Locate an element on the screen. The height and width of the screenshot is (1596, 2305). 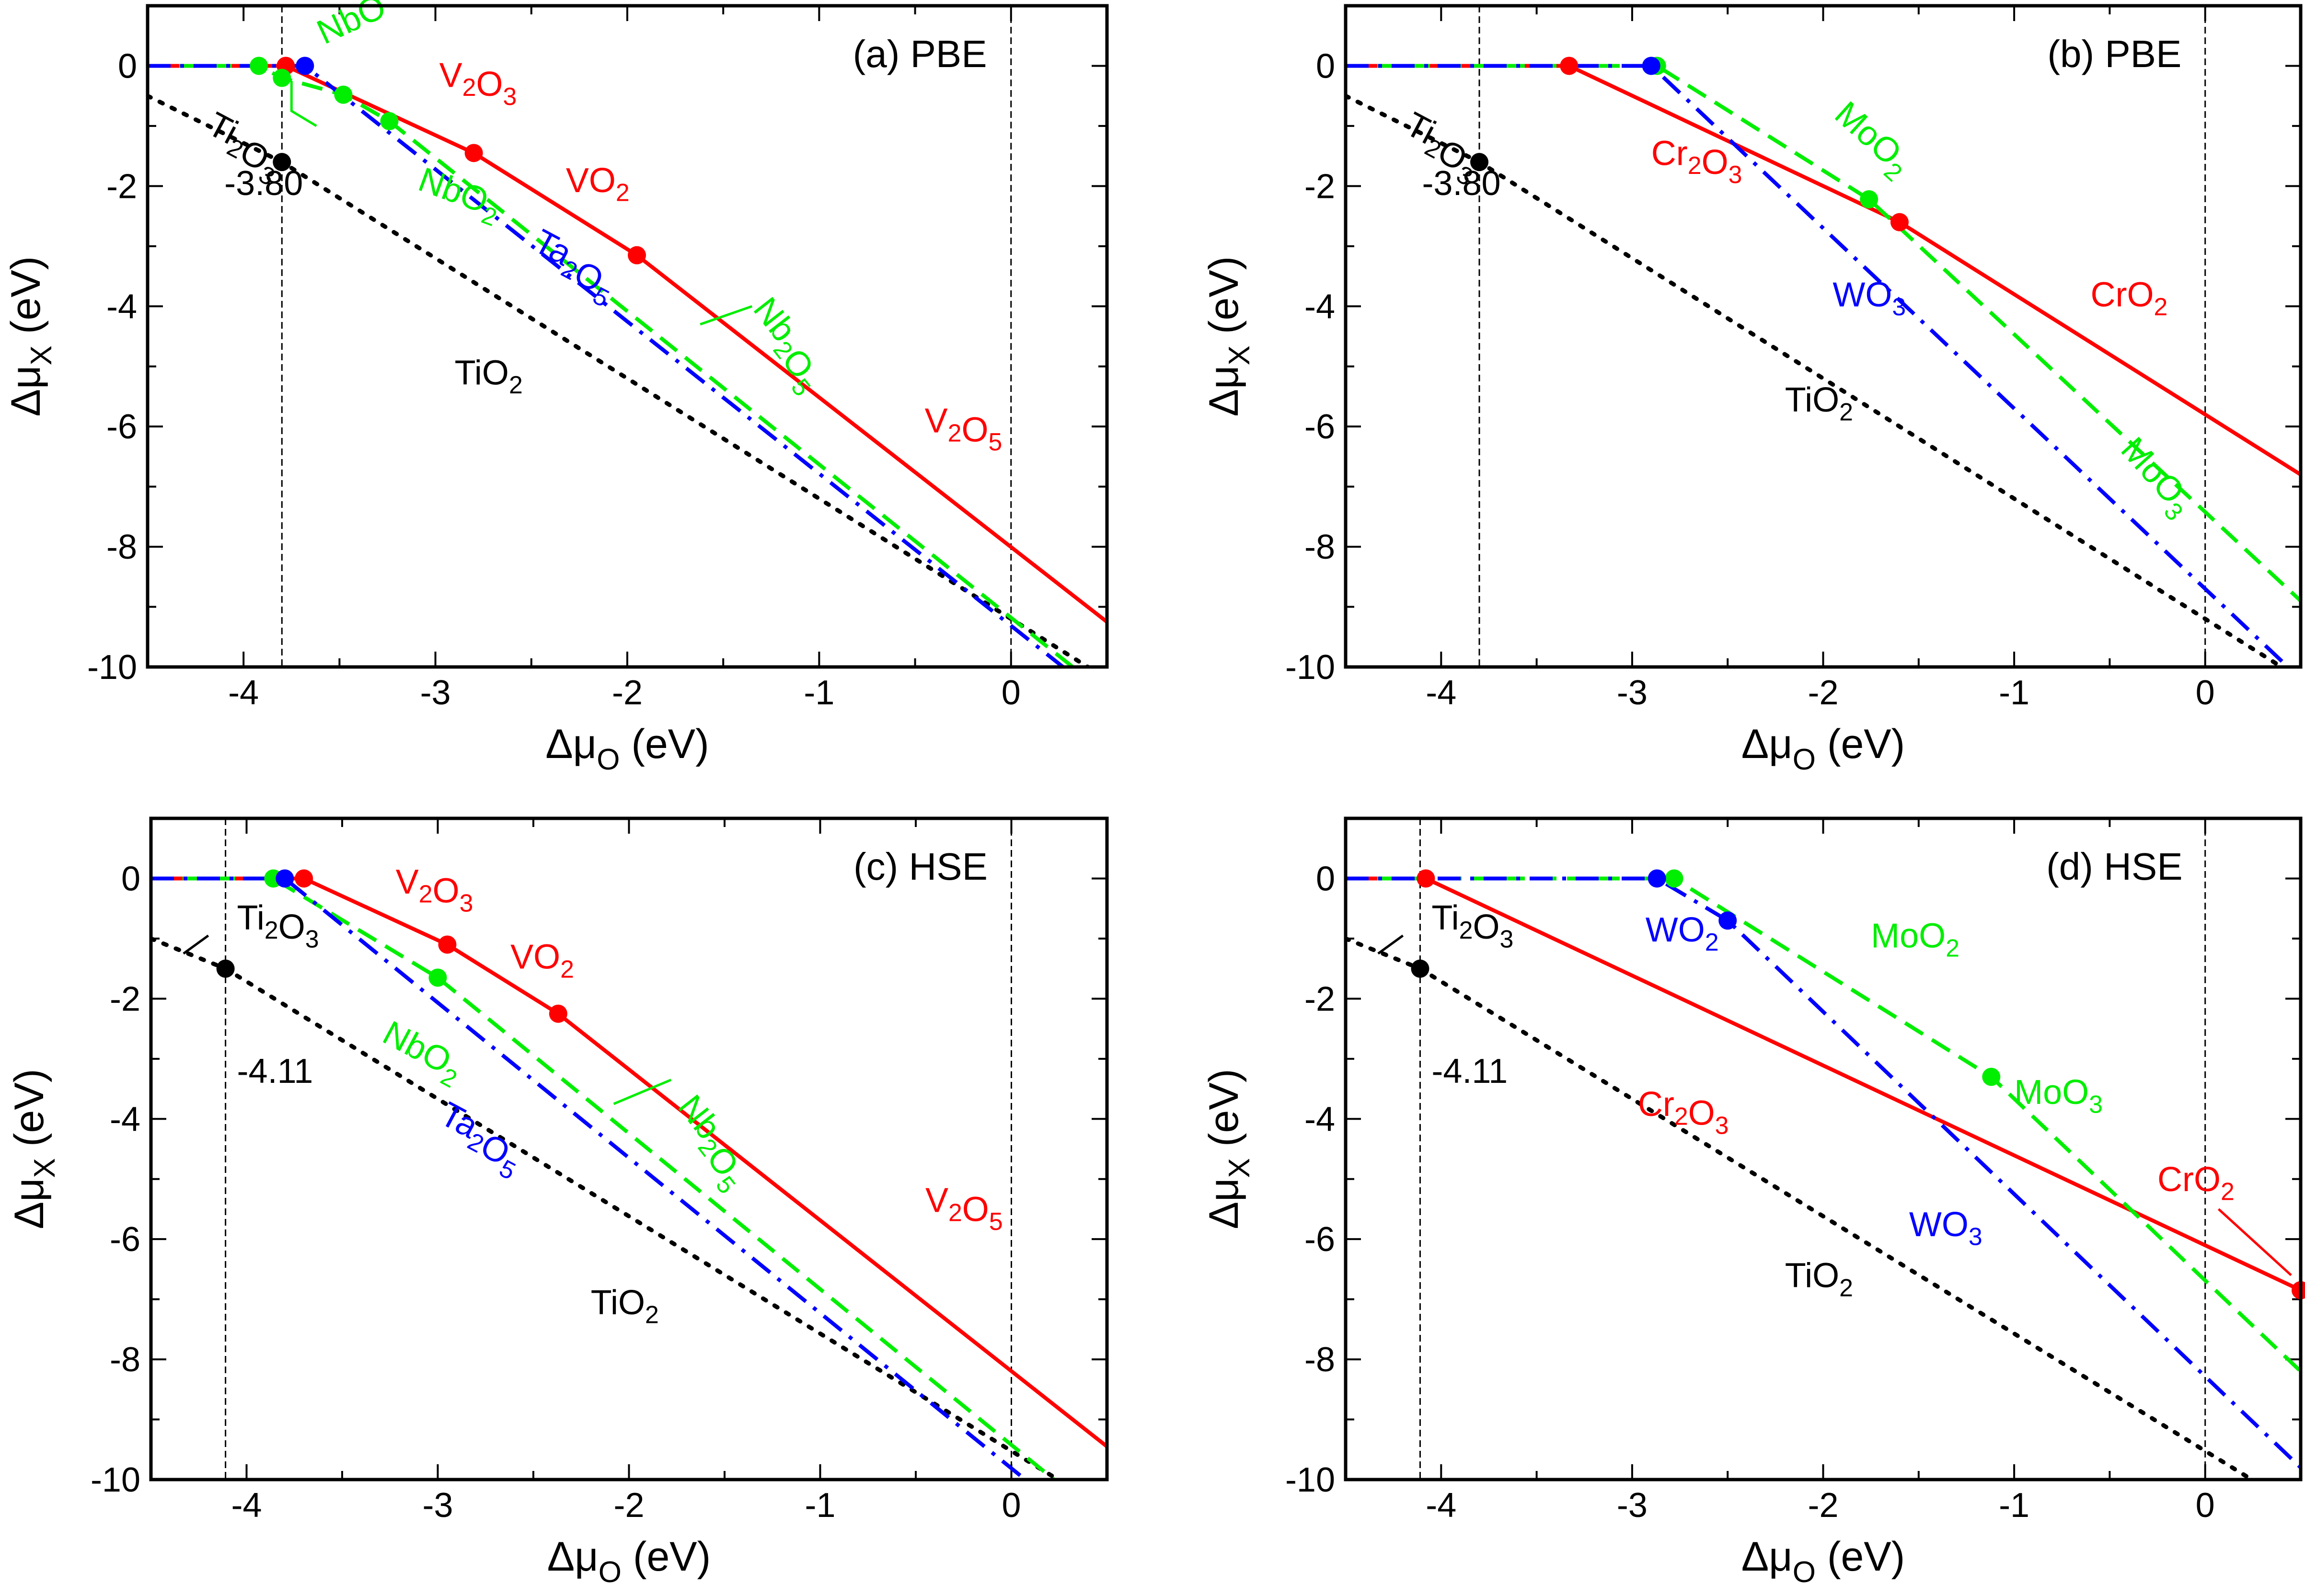
series-label: -3.80 is located at coordinates (263, 183).